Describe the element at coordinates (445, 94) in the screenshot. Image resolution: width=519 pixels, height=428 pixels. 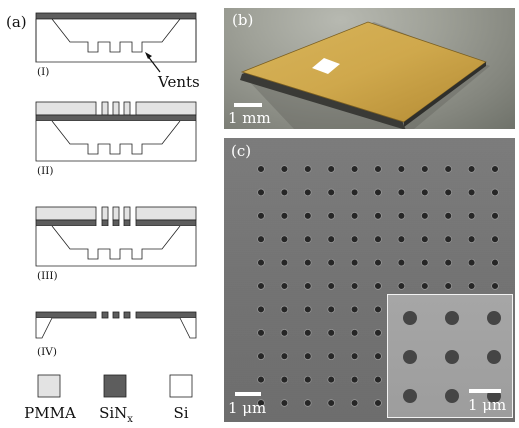
I see `chip-side` at that location.